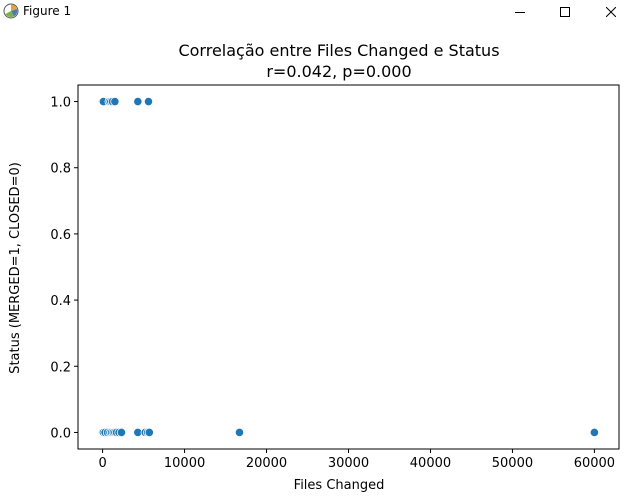 The height and width of the screenshot is (502, 630). Describe the element at coordinates (60, 367) in the screenshot. I see `y-tick-label: 0.2` at that location.